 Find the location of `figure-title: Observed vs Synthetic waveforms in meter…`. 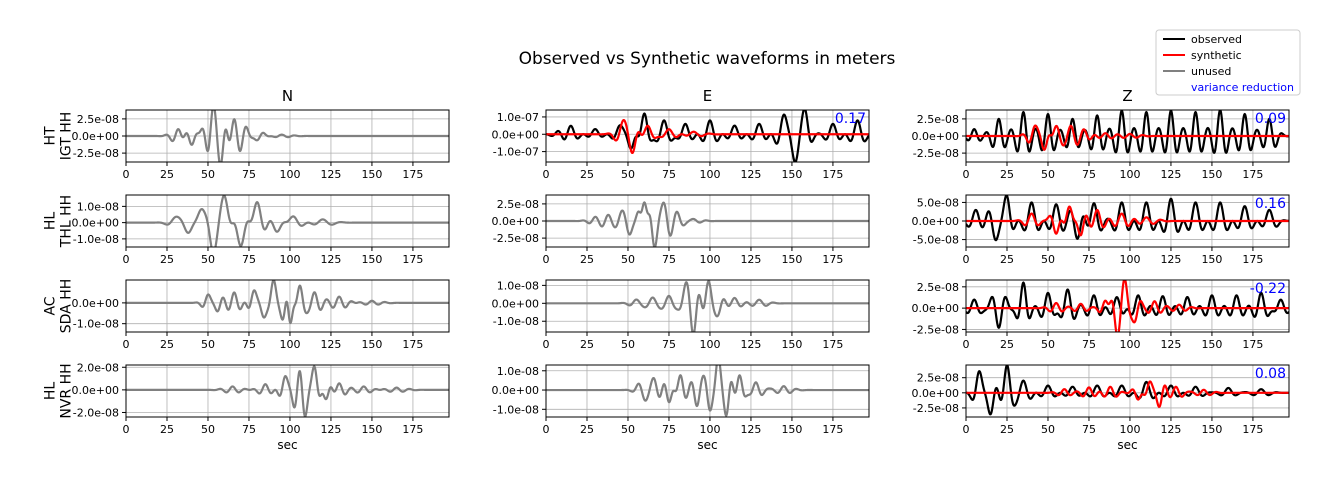

figure-title: Observed vs Synthetic waveforms in meter… is located at coordinates (707, 59).